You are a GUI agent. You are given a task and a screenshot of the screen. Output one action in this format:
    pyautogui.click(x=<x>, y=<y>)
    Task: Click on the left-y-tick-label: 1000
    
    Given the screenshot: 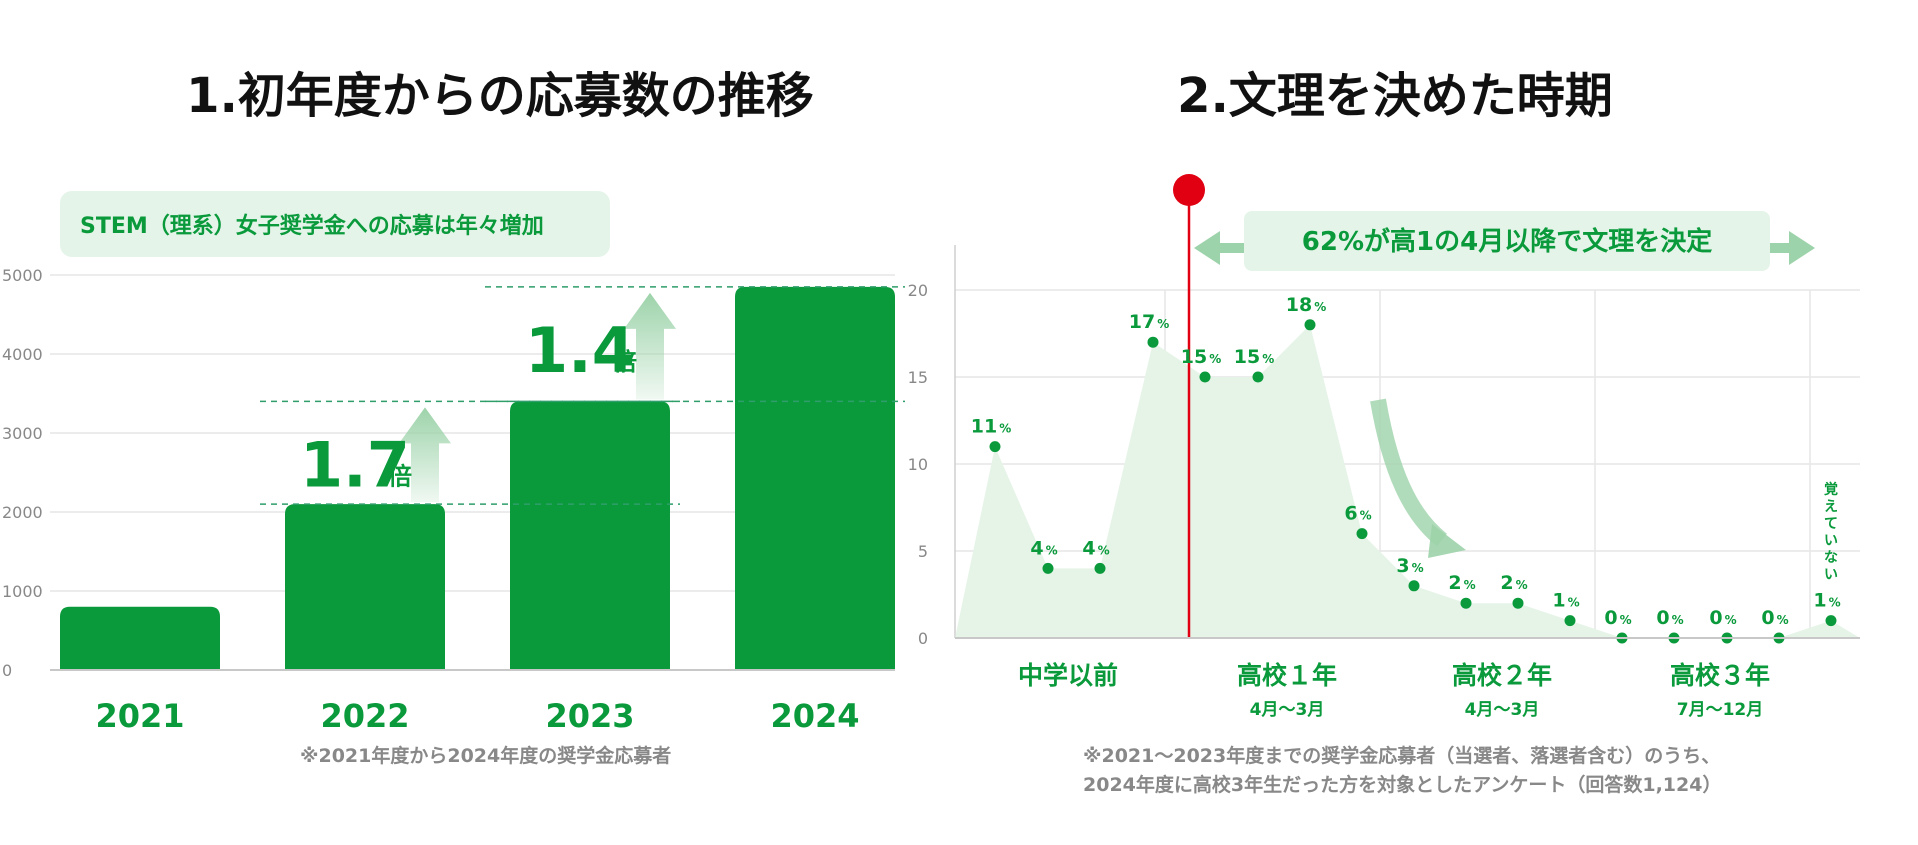 What is the action you would take?
    pyautogui.click(x=22, y=591)
    